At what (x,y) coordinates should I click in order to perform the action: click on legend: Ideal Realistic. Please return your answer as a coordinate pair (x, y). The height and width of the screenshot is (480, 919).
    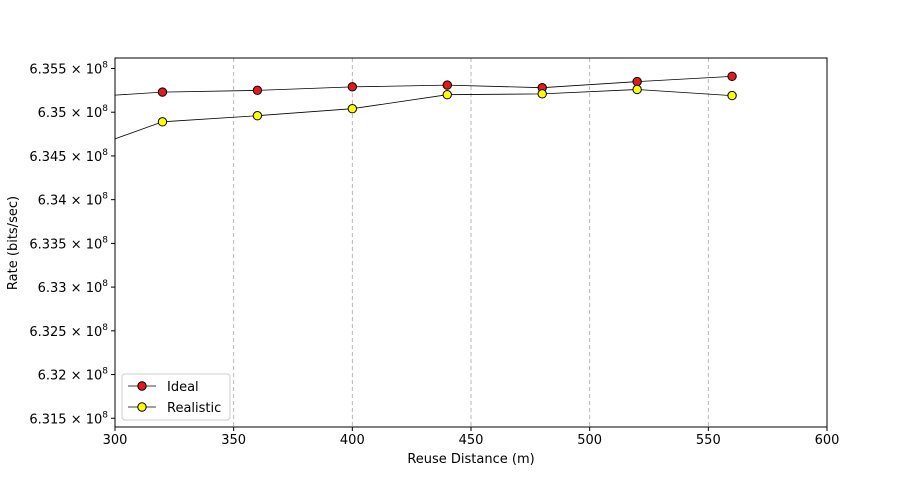
    Looking at the image, I should click on (176, 397).